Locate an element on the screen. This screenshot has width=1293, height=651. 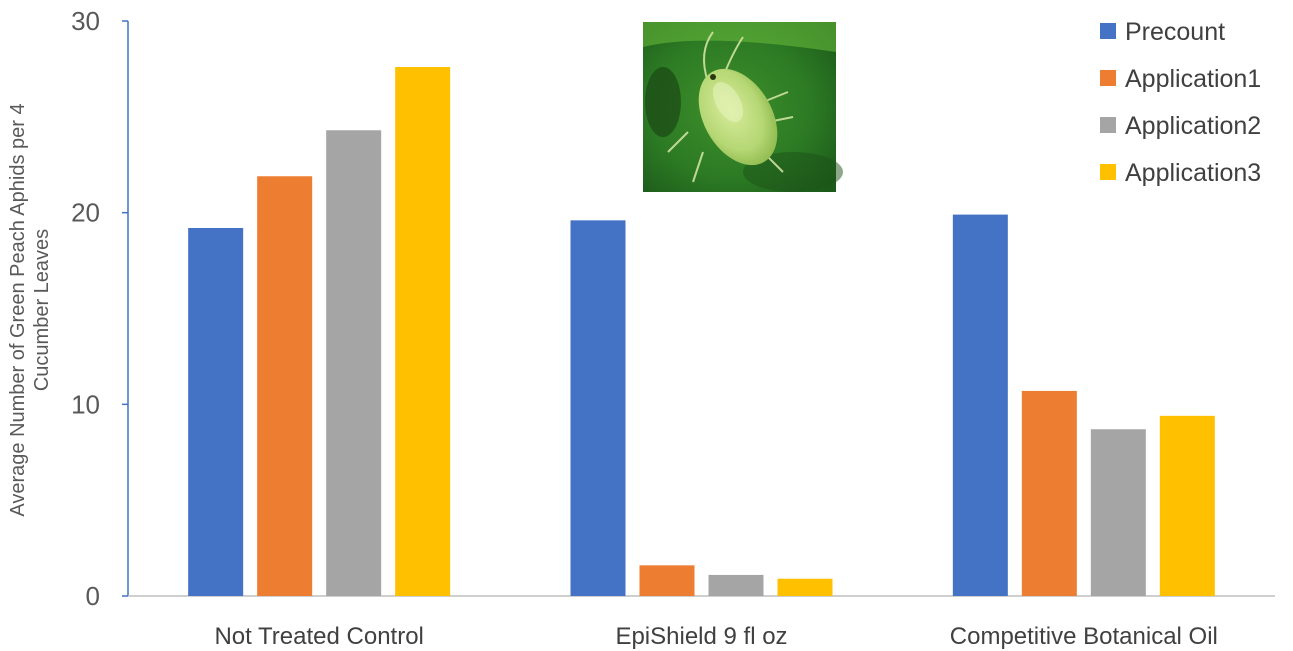
category-label: Not Treated Control is located at coordinates (318, 636).